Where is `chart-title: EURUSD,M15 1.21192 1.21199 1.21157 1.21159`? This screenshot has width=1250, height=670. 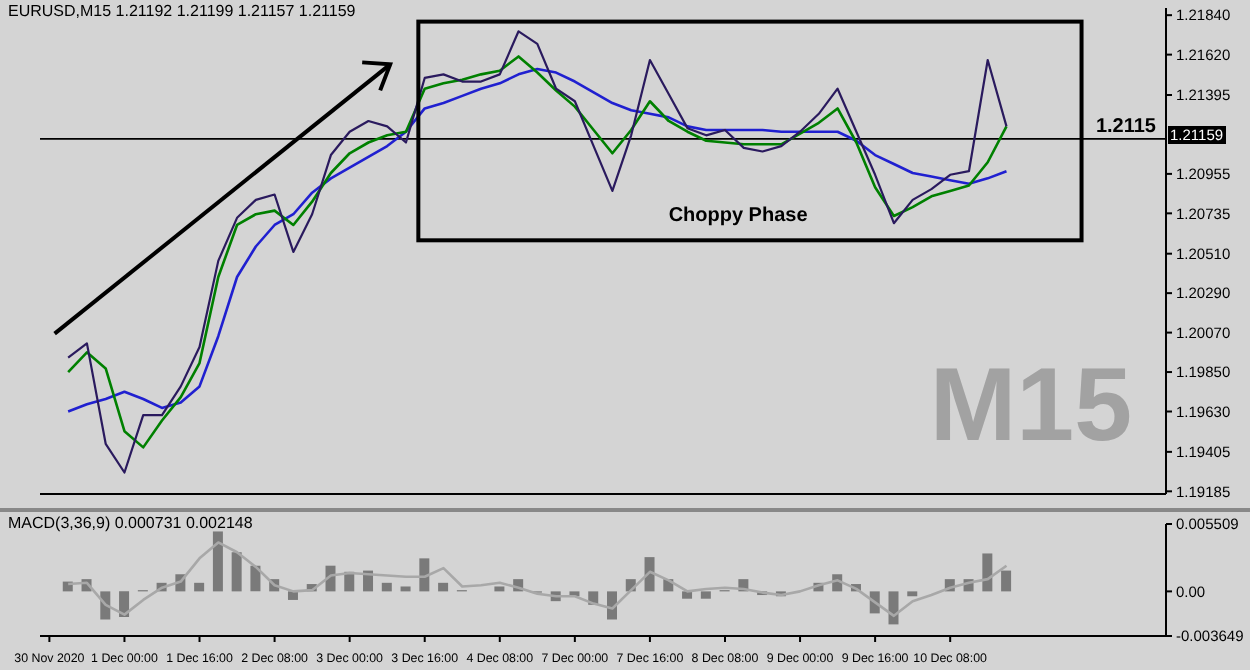
chart-title: EURUSD,M15 1.21192 1.21199 1.21157 1.21159 is located at coordinates (182, 11).